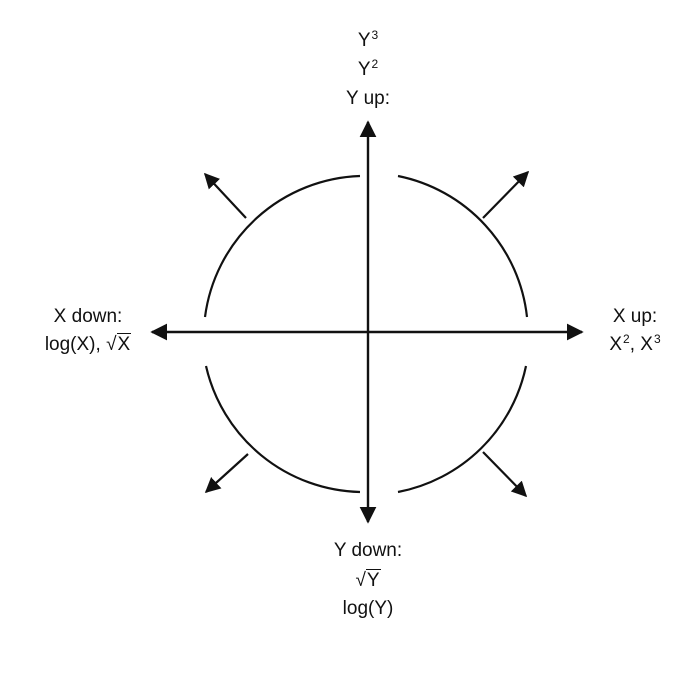 The image size is (698, 680). I want to click on y-up-heading: Y up:, so click(368, 98).